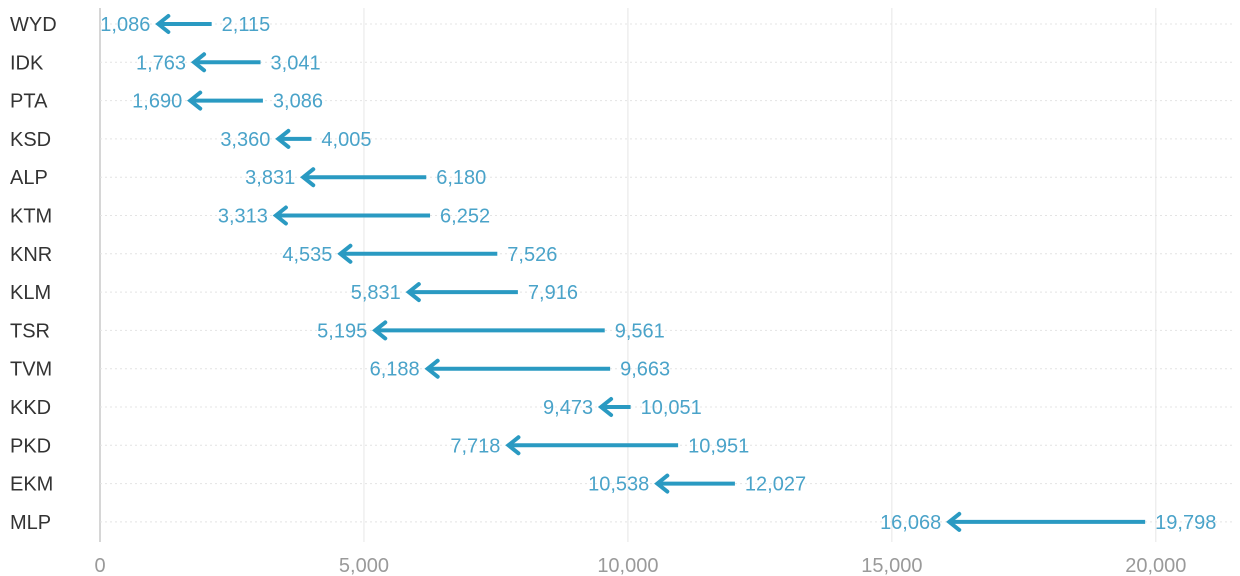 This screenshot has width=1240, height=576. Describe the element at coordinates (30, 293) in the screenshot. I see `category-label: KLM` at that location.